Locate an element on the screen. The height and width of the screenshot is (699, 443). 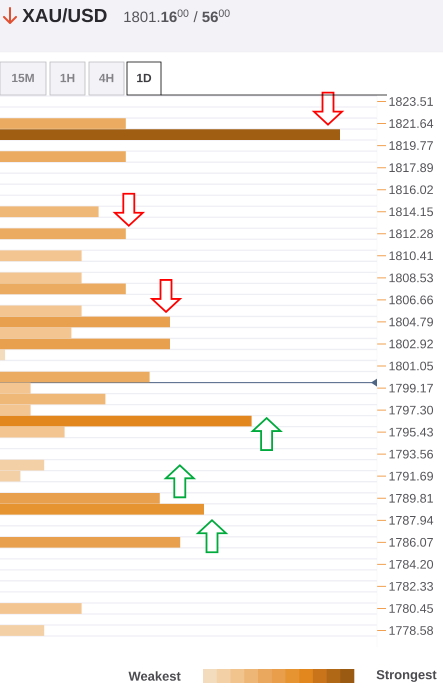
y-tick-label: 1789.81 is located at coordinates (411, 498).